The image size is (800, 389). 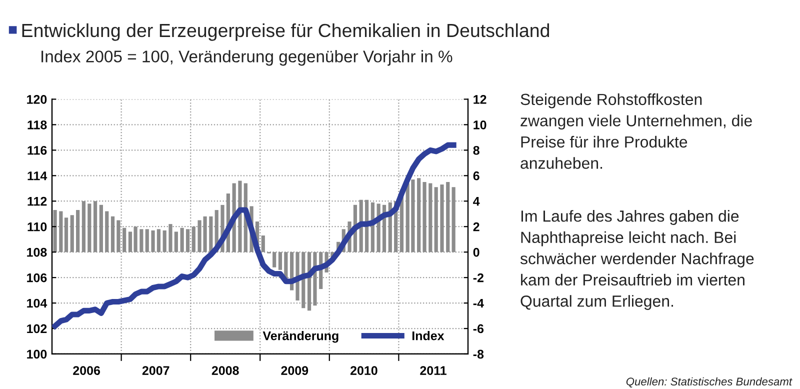 I want to click on x-tick-label: 2010, so click(x=364, y=370).